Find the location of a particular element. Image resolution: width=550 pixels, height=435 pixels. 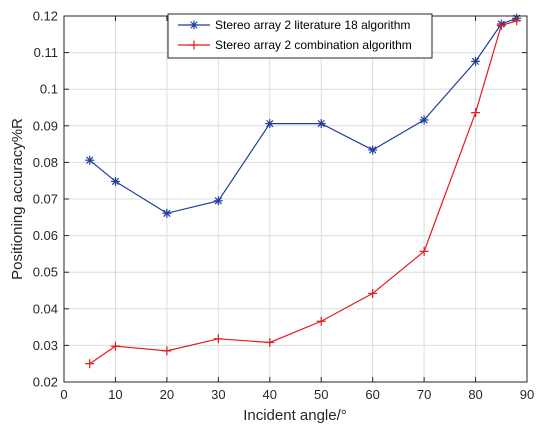

x-tick-label: 10 is located at coordinates (115, 394).